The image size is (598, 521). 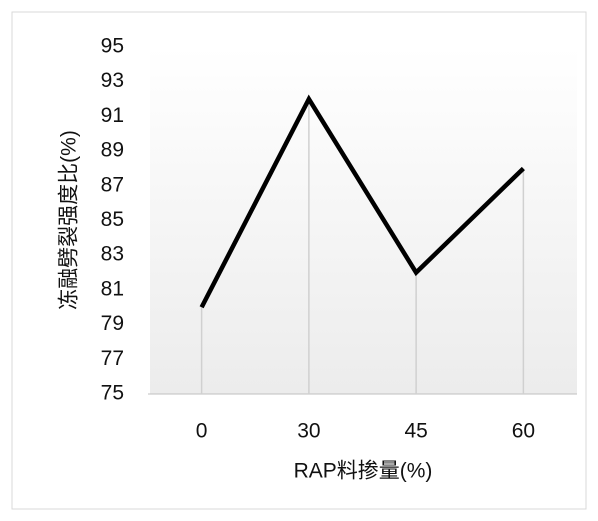 What do you see at coordinates (112, 150) in the screenshot?
I see `y-tick-label: 89` at bounding box center [112, 150].